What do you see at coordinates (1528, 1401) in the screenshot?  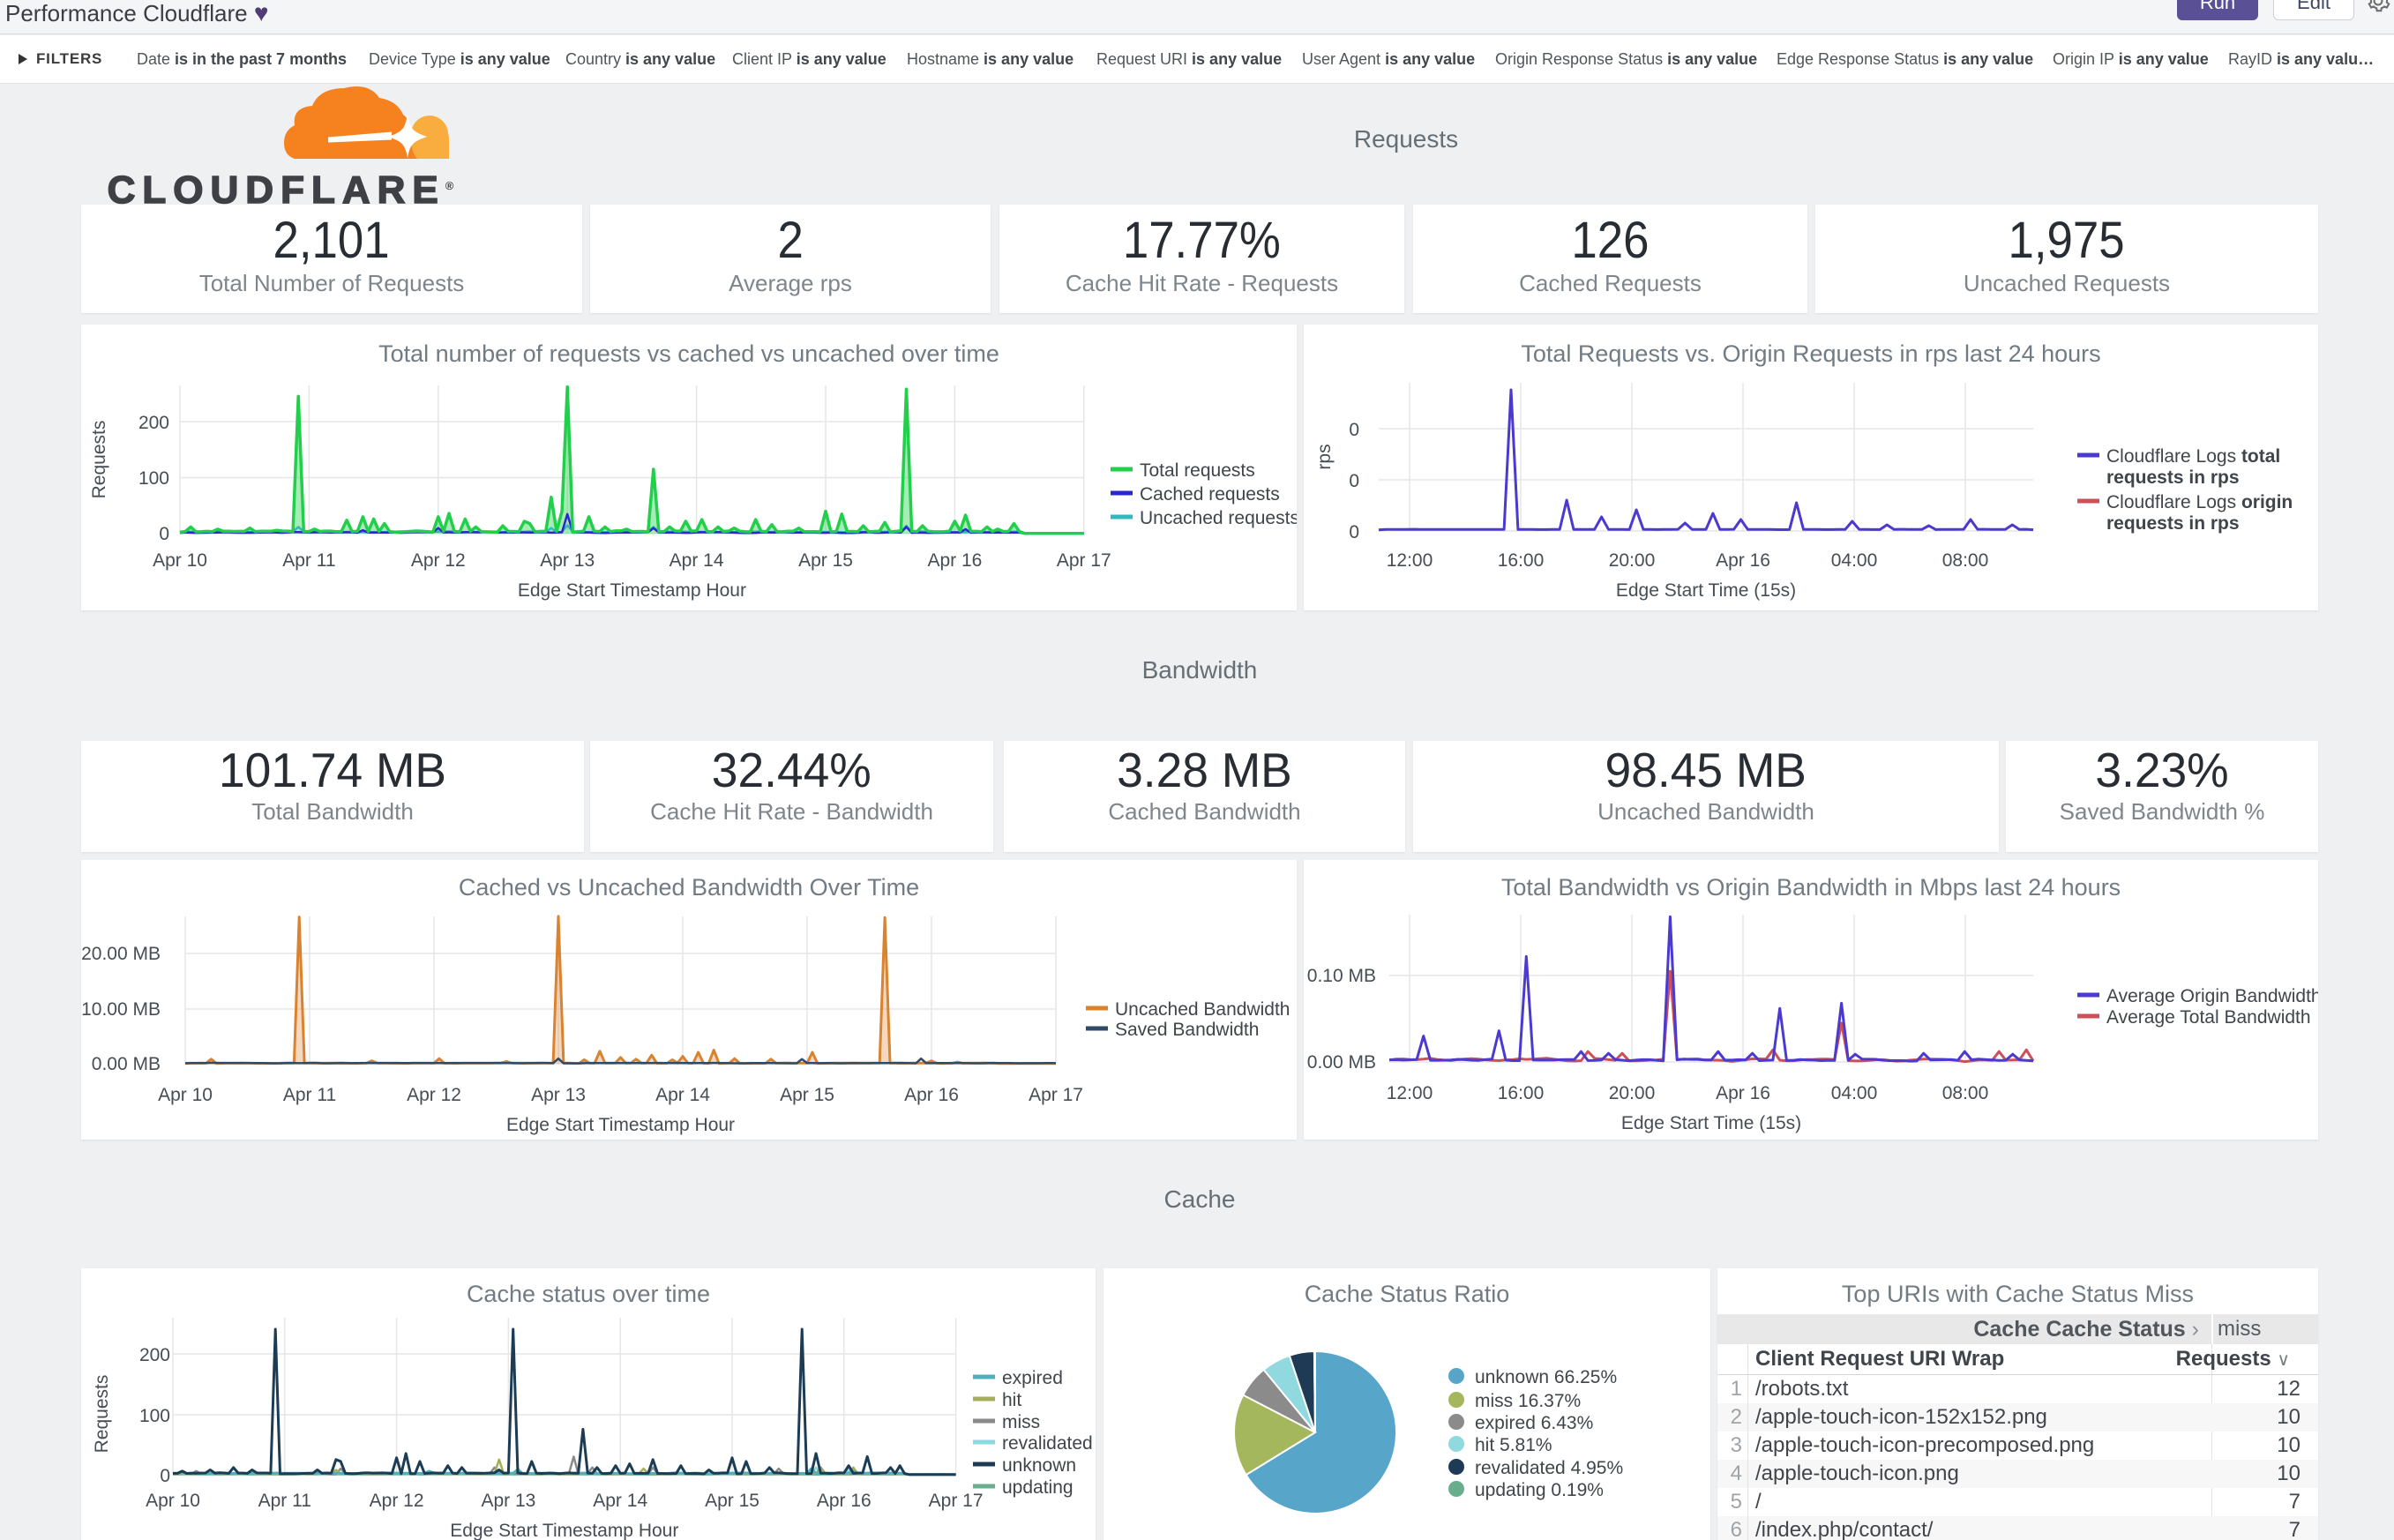 I see `svg-text: miss 16.37%` at bounding box center [1528, 1401].